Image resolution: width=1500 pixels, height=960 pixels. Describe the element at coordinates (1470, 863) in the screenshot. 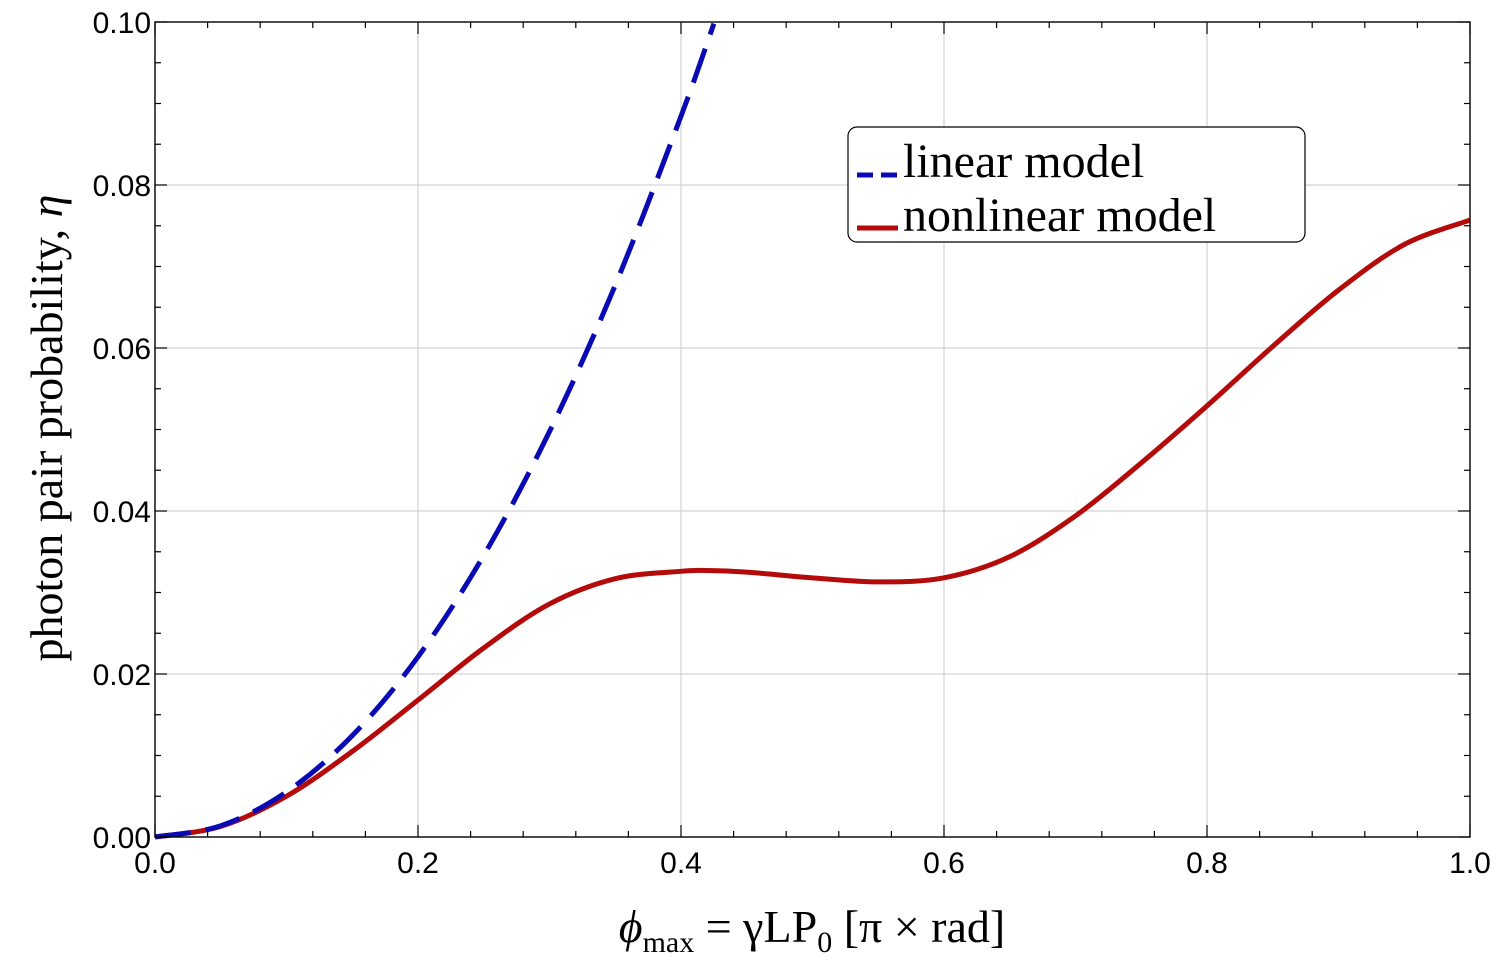

I see `x-tick-label: 1.0` at that location.